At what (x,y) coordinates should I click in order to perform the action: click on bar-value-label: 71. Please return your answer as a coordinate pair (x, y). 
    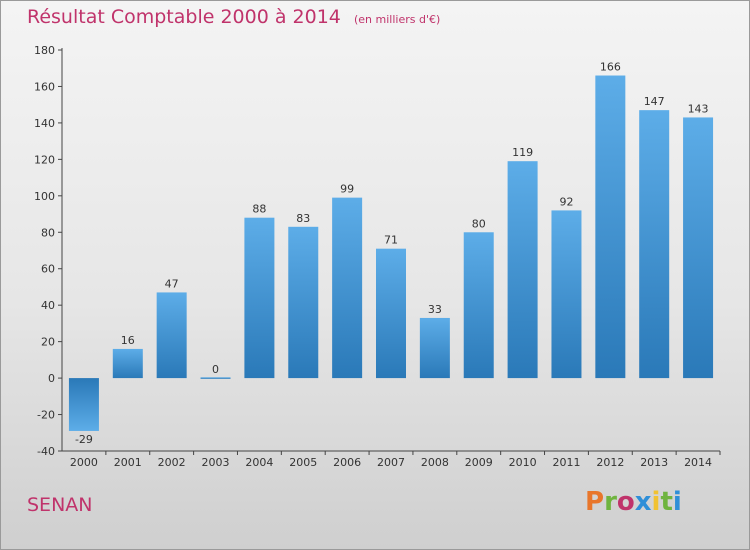
    Looking at the image, I should click on (391, 240).